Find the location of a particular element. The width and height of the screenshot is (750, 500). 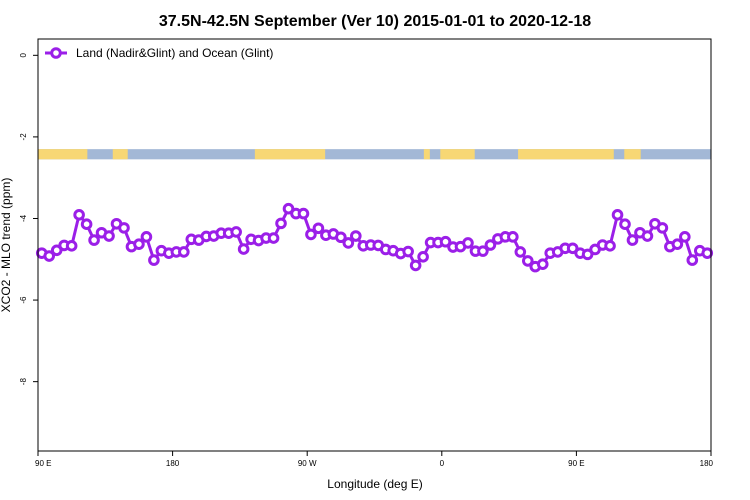

x-axis-label: Longitude (deg E) is located at coordinates (374, 484).